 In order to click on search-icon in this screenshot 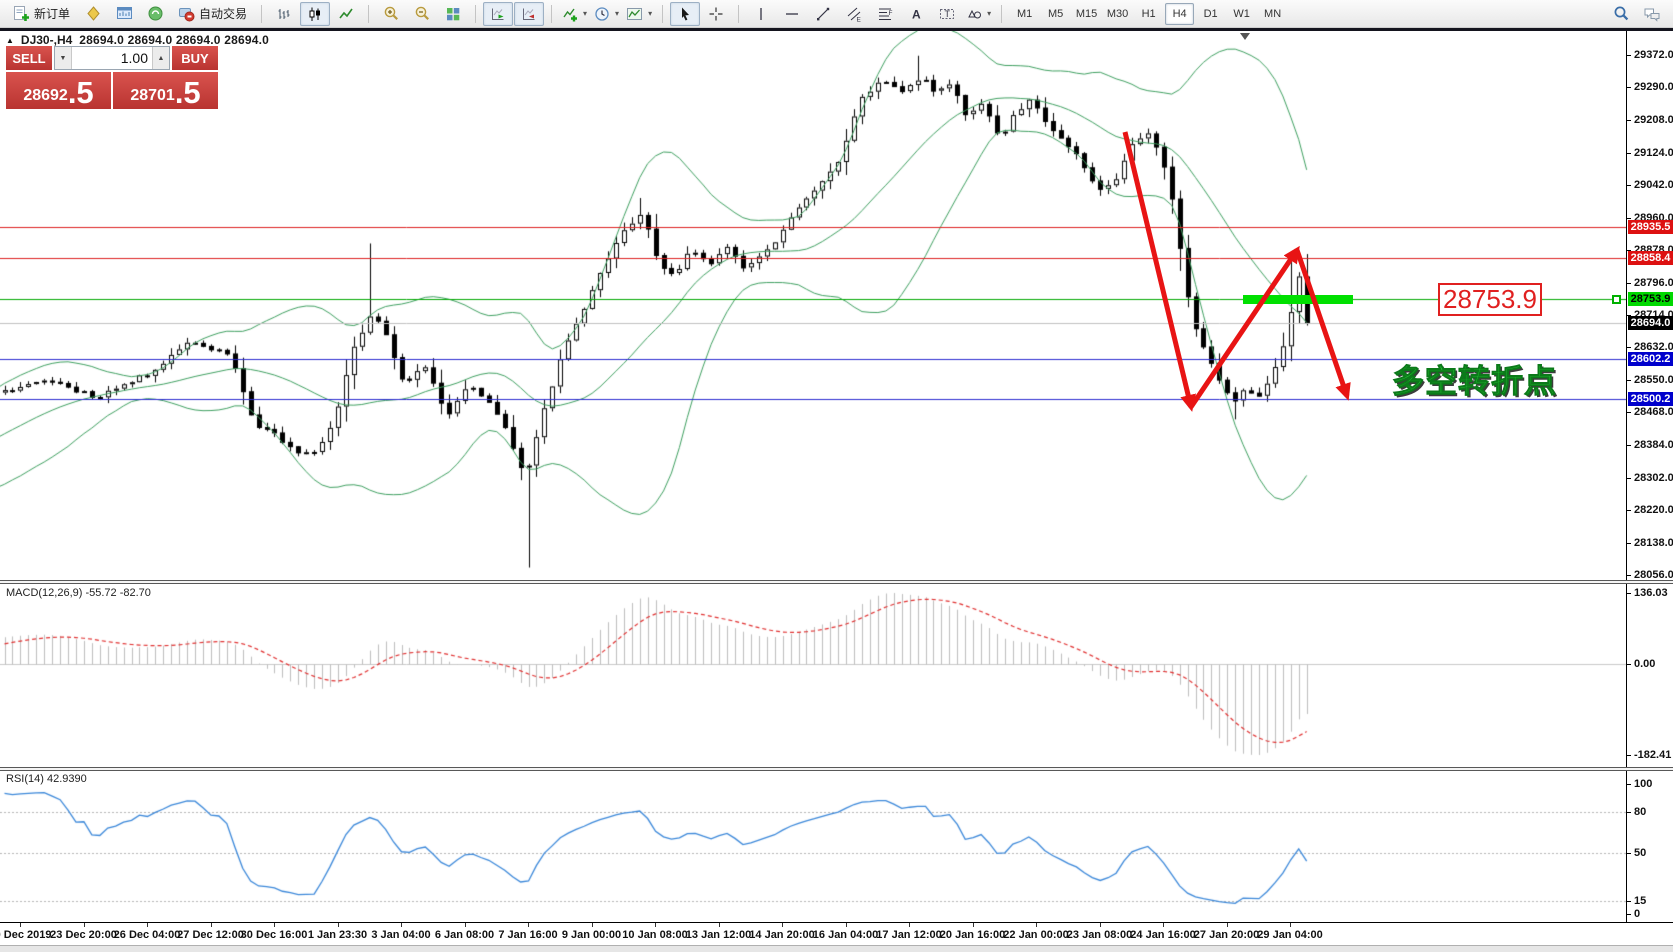, I will do `click(1621, 13)`.